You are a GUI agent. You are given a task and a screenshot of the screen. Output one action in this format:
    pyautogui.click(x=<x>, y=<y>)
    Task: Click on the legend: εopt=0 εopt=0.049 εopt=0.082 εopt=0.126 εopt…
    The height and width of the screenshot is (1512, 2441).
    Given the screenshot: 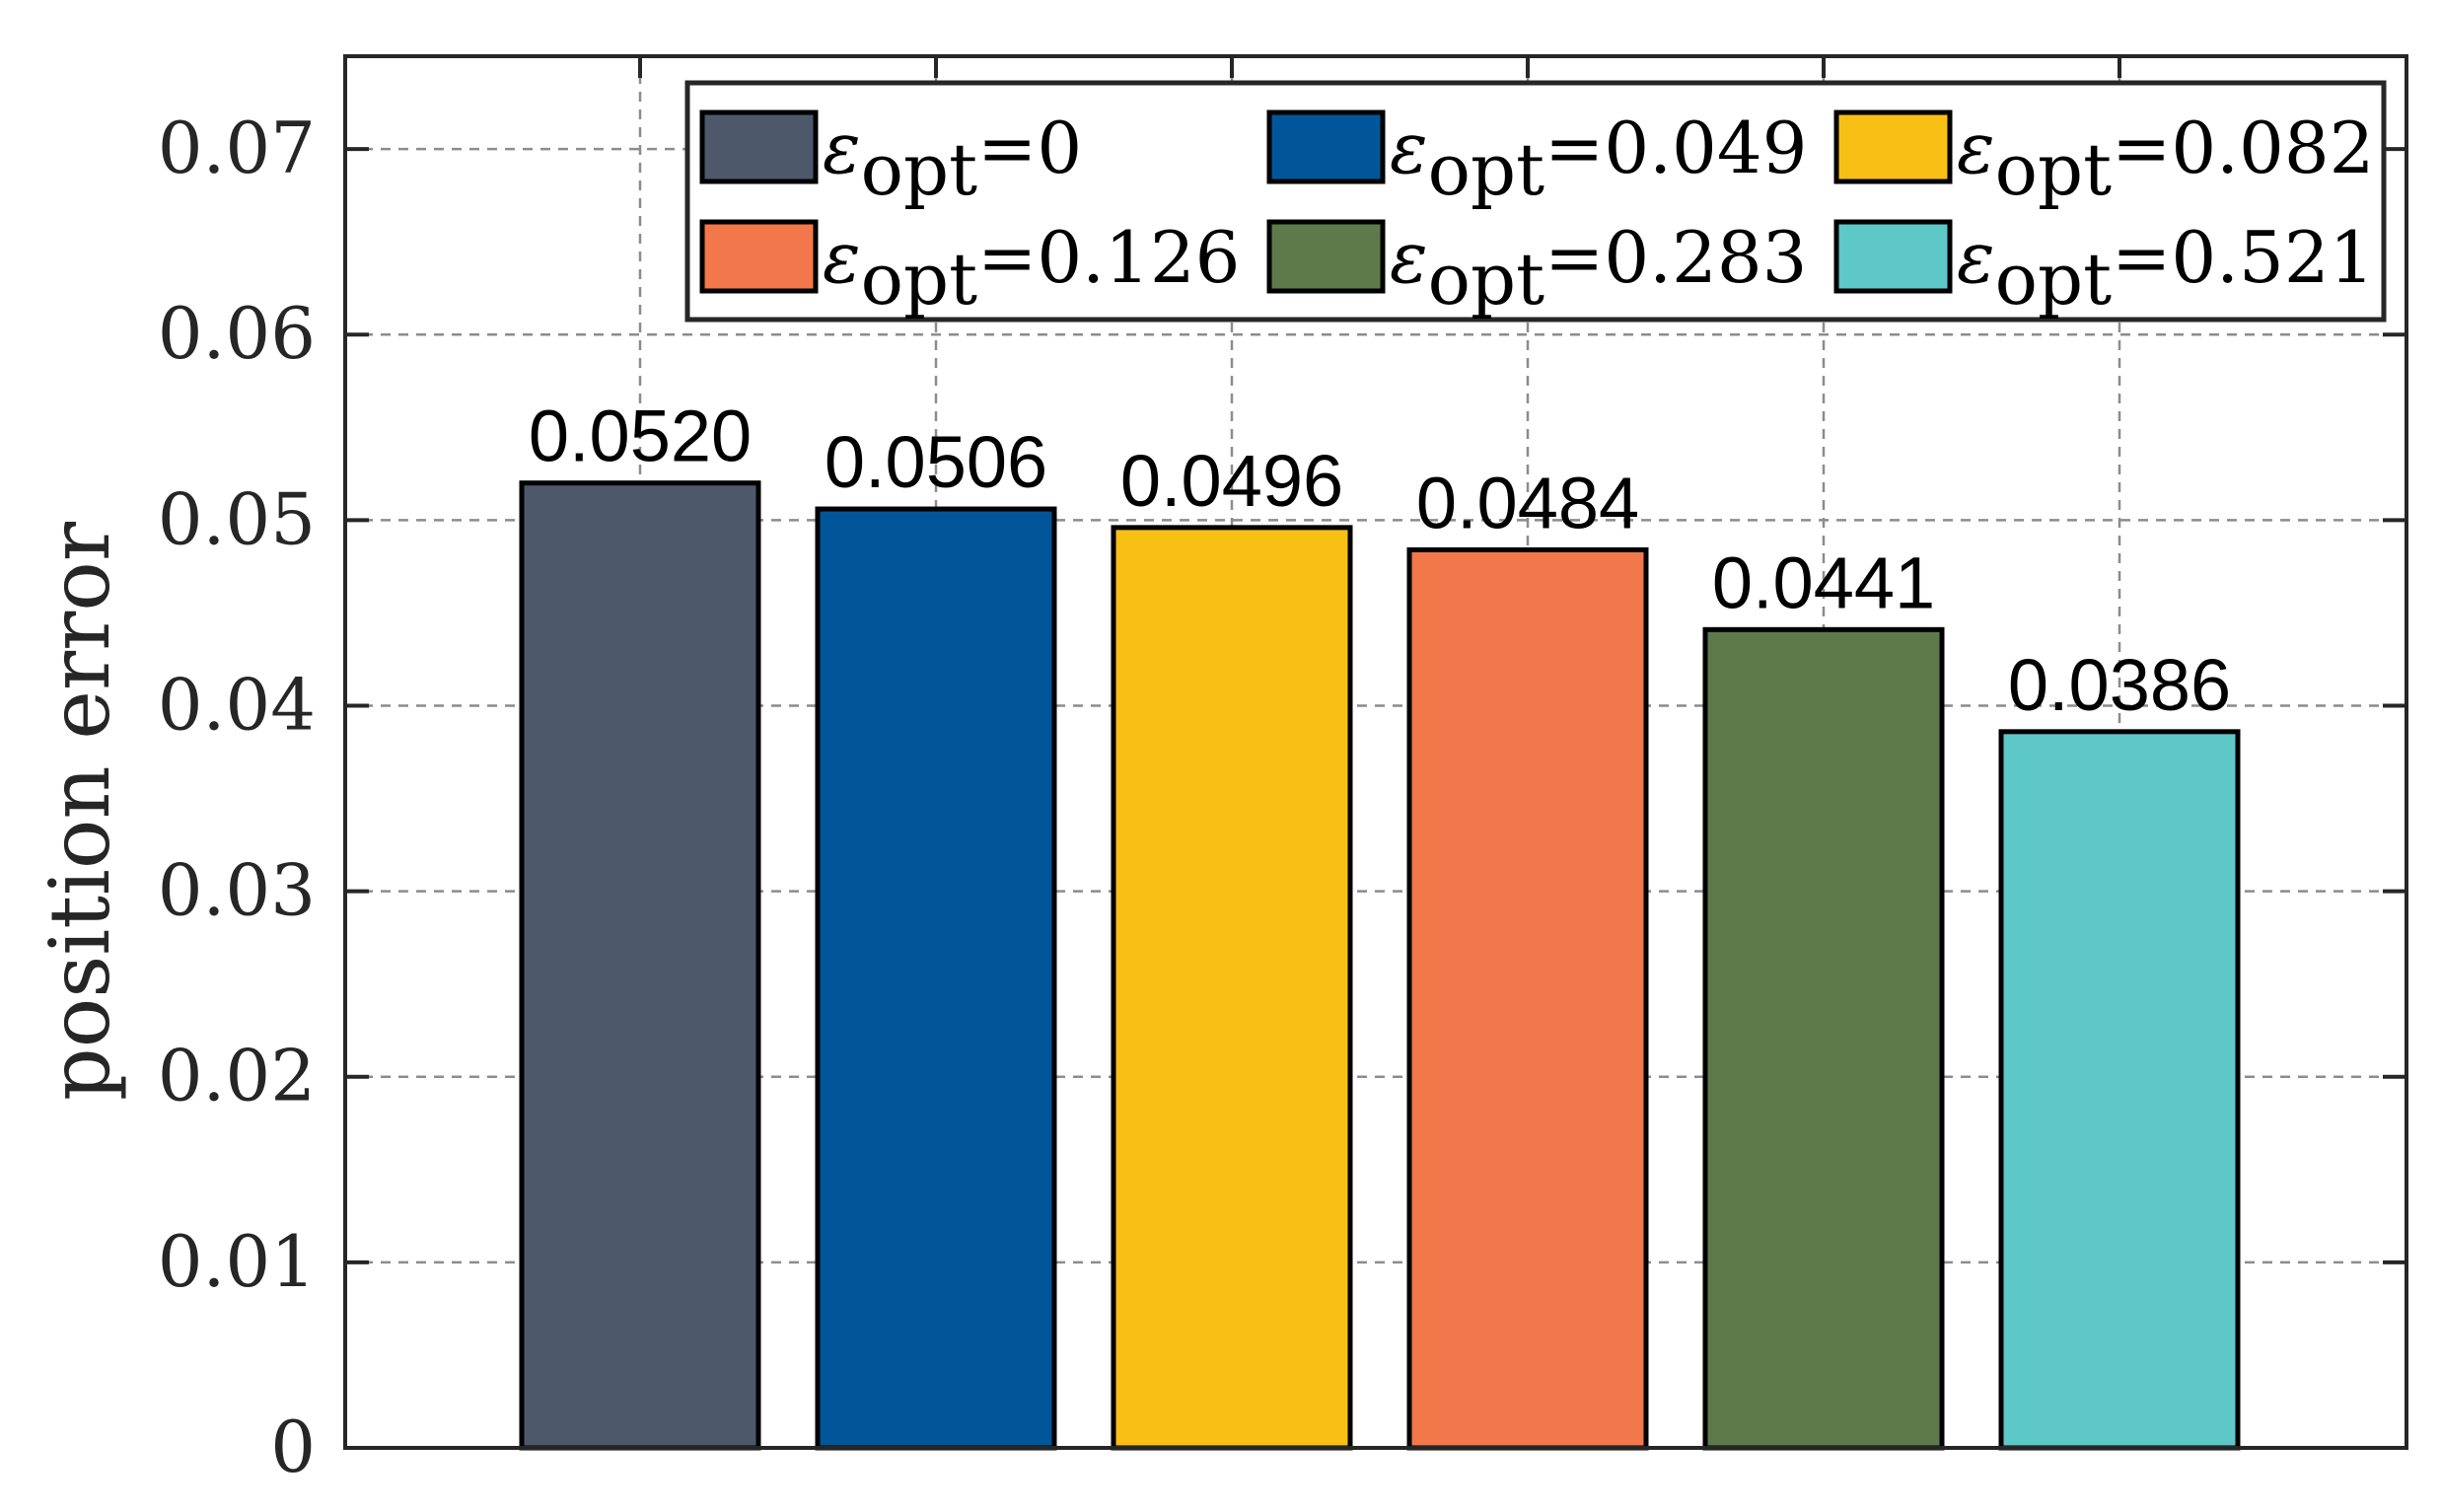 What is the action you would take?
    pyautogui.click(x=1536, y=201)
    